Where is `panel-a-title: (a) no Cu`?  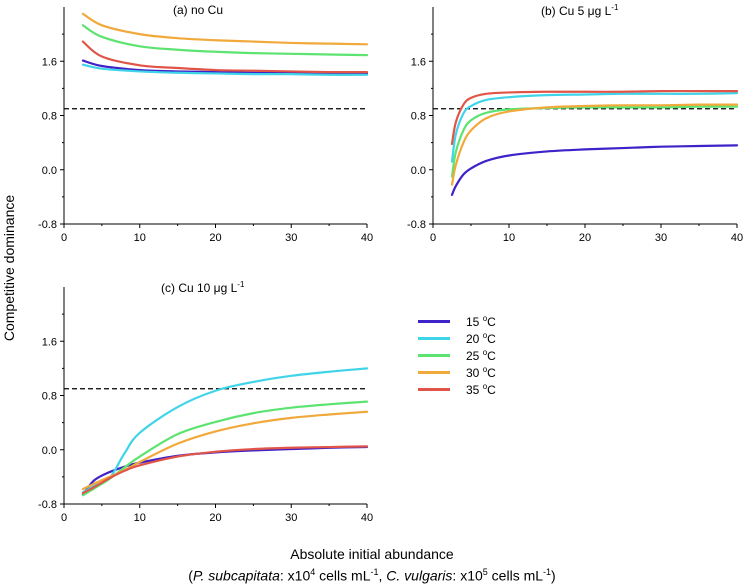
panel-a-title: (a) no Cu is located at coordinates (198, 10).